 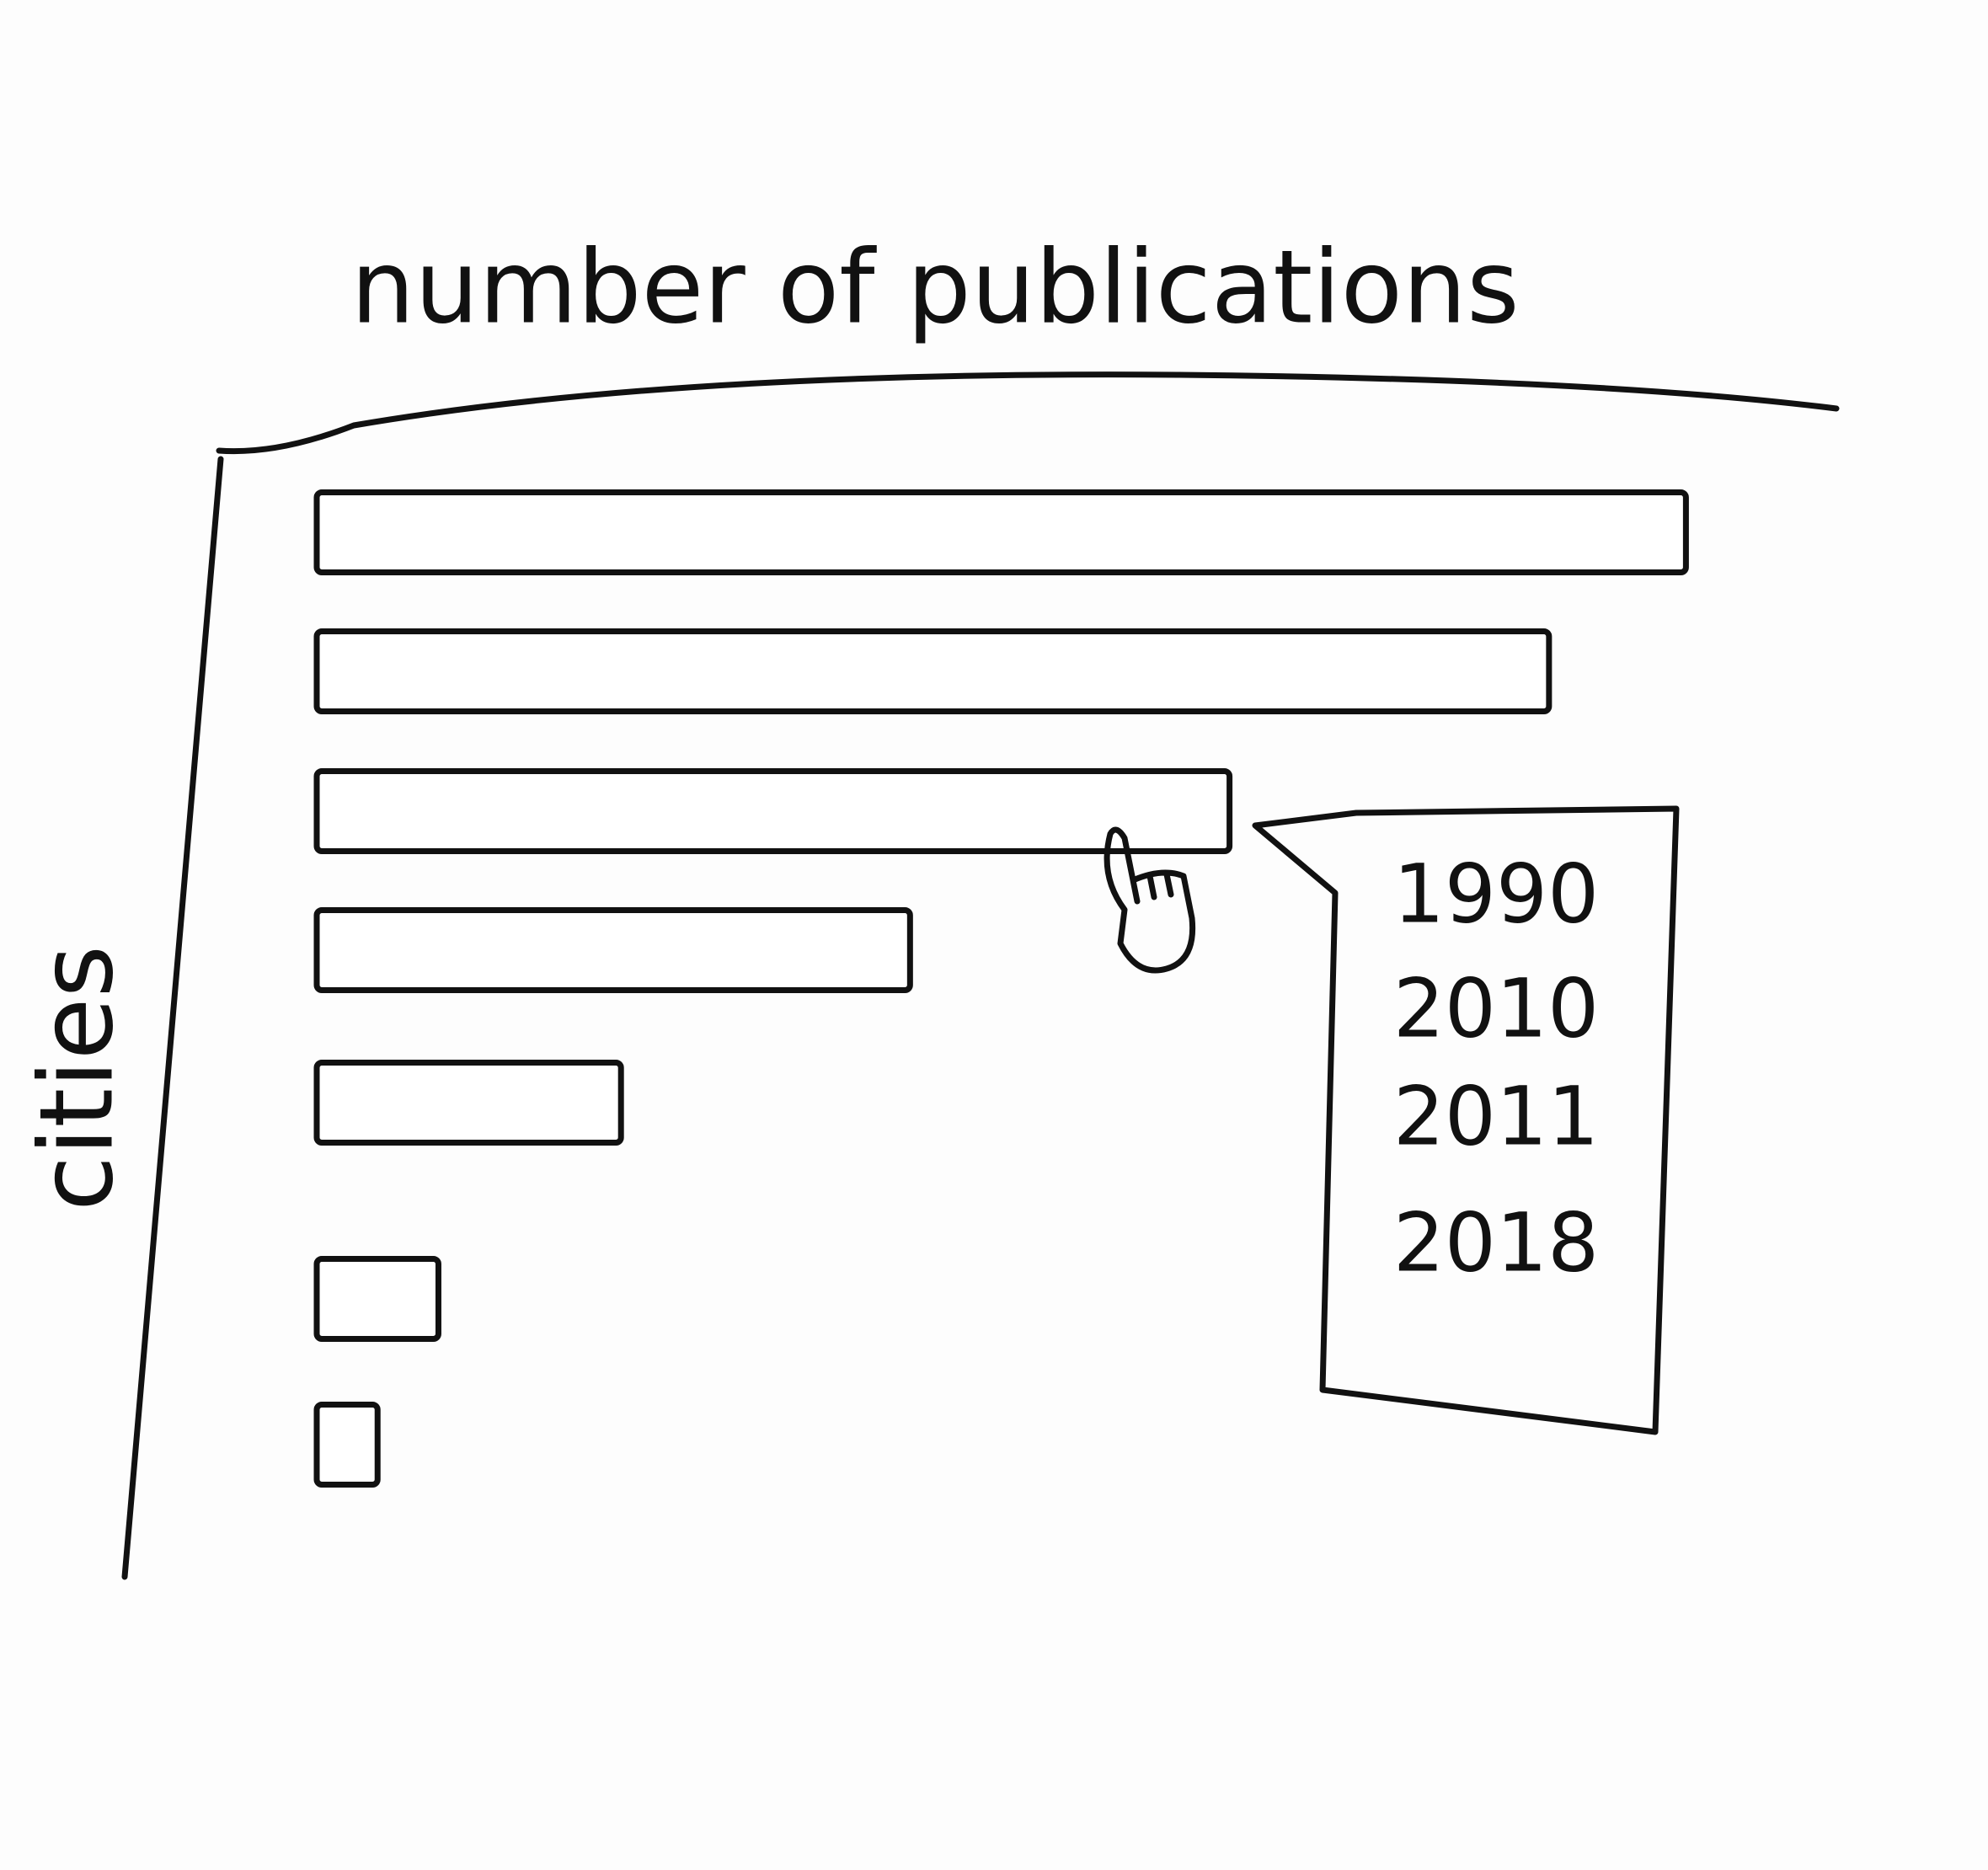 What do you see at coordinates (172, 1018) in the screenshot?
I see `y-axis-line` at bounding box center [172, 1018].